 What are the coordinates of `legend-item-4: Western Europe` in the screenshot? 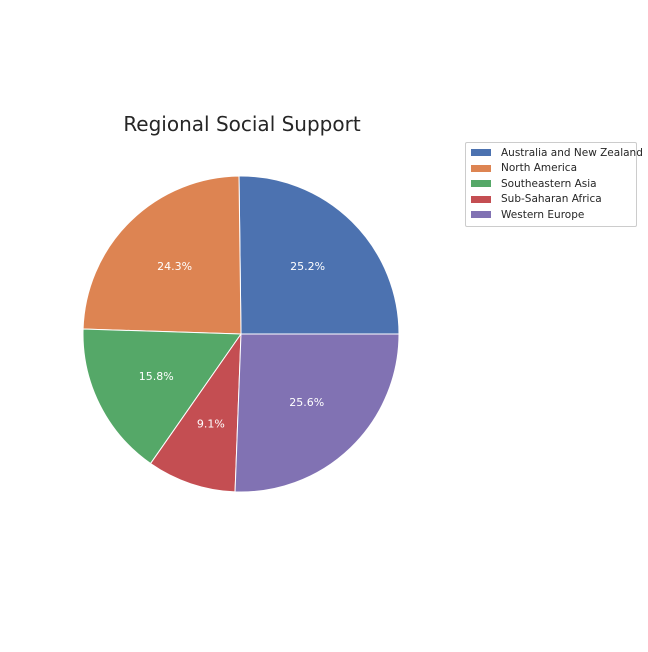 It's located at (551, 215).